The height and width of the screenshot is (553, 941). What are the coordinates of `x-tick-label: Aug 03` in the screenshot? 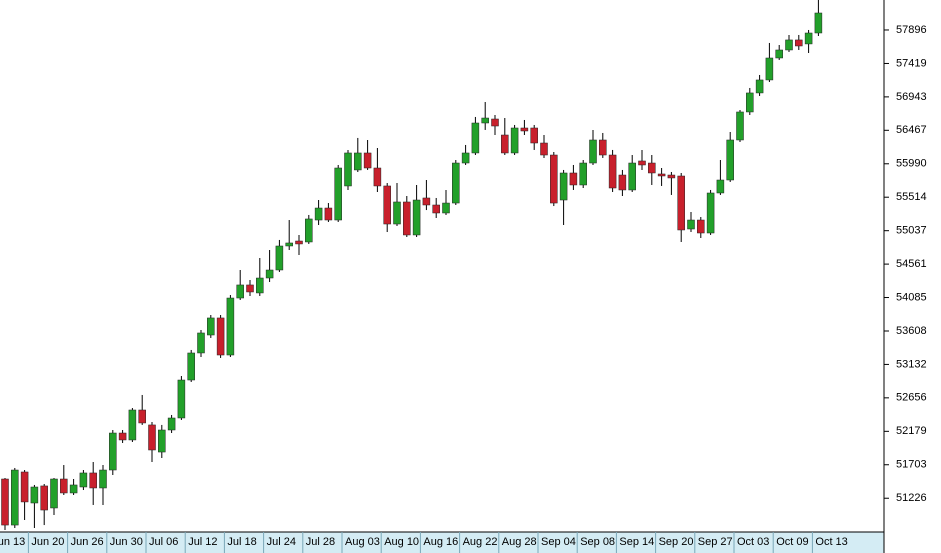 It's located at (362, 542).